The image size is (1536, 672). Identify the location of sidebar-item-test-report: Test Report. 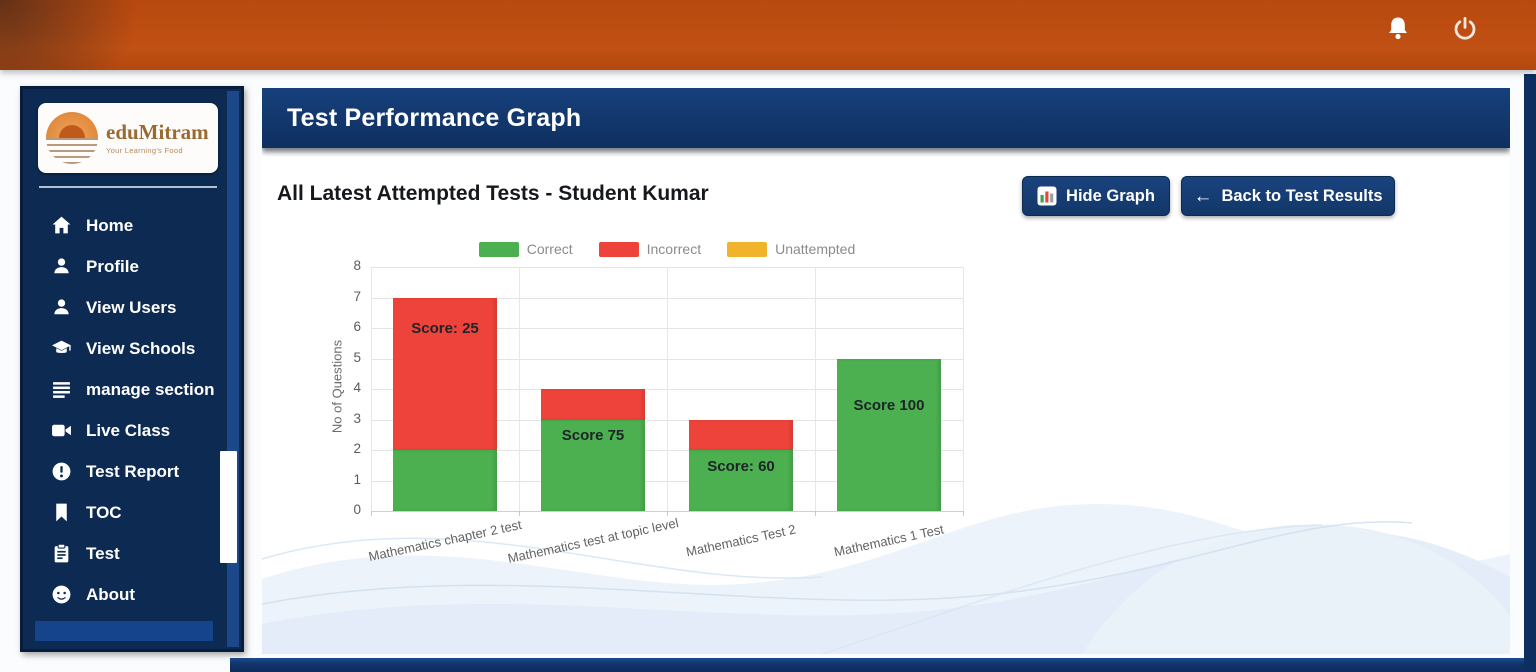
(128, 471).